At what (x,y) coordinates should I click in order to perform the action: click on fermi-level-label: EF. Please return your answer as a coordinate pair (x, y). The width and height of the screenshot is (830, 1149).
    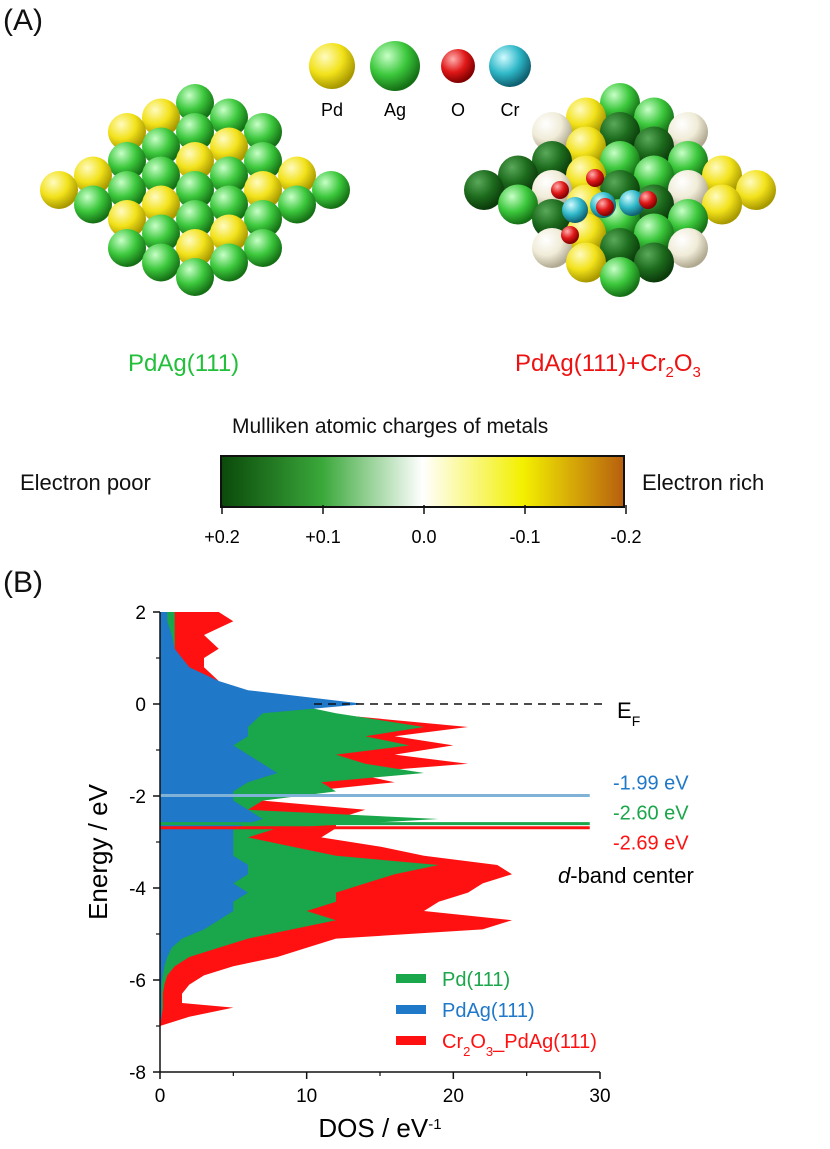
    Looking at the image, I should click on (628, 713).